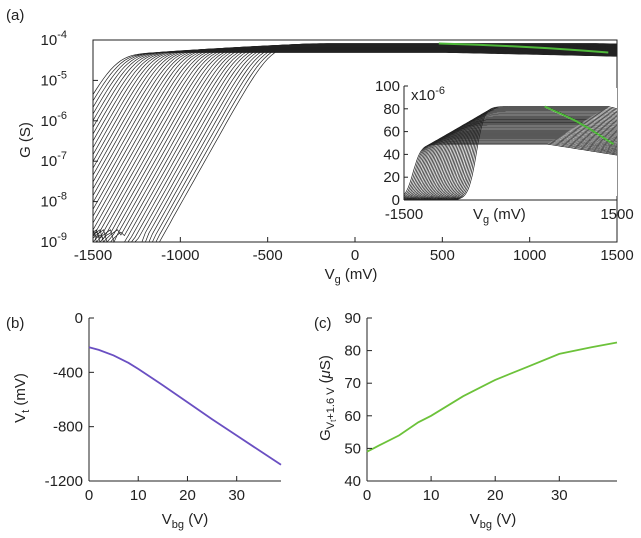 This screenshot has height=538, width=641. Describe the element at coordinates (396, 200) in the screenshot. I see `inset-y-tick-label: 0` at that location.